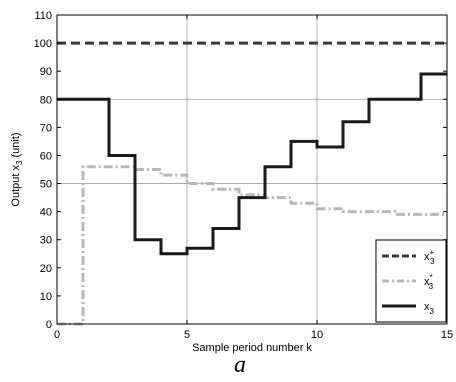 The width and height of the screenshot is (456, 382). What do you see at coordinates (46, 297) in the screenshot?
I see `y-tick-label: 10` at bounding box center [46, 297].